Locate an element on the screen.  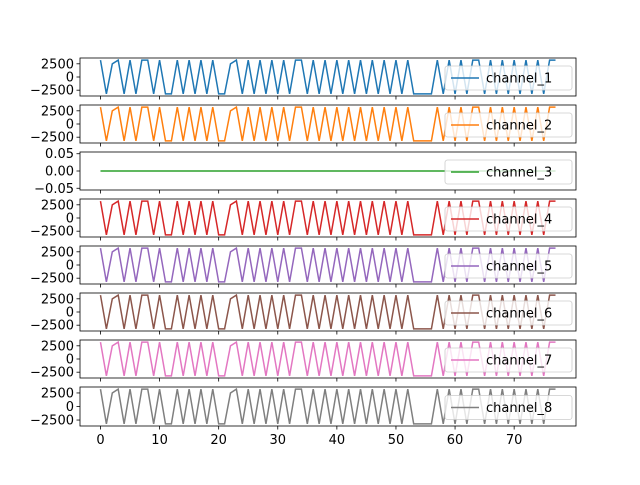
y-tick-label: 0.00 is located at coordinates (59, 172).